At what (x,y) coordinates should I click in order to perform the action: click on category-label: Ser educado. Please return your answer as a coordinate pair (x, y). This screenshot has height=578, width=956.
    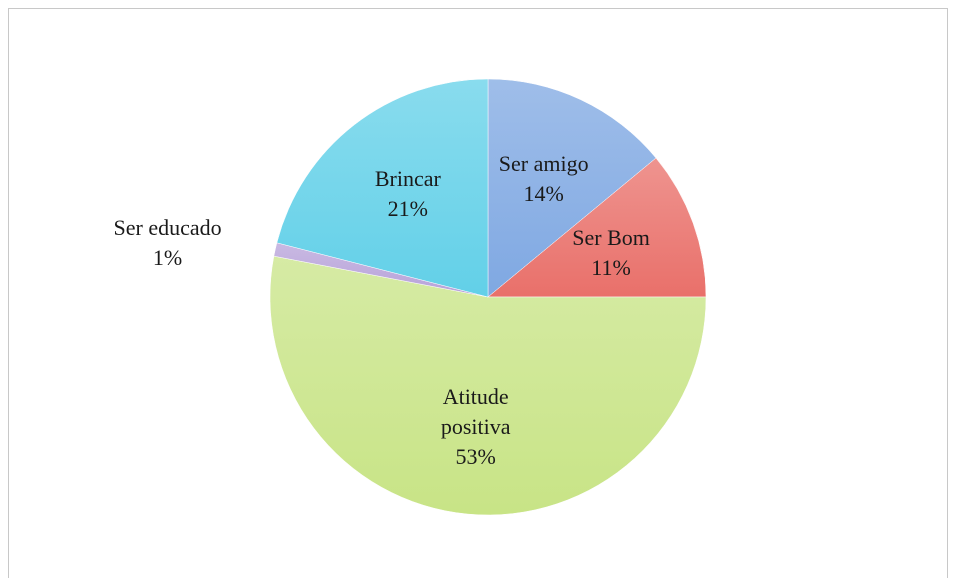
    Looking at the image, I should click on (167, 228).